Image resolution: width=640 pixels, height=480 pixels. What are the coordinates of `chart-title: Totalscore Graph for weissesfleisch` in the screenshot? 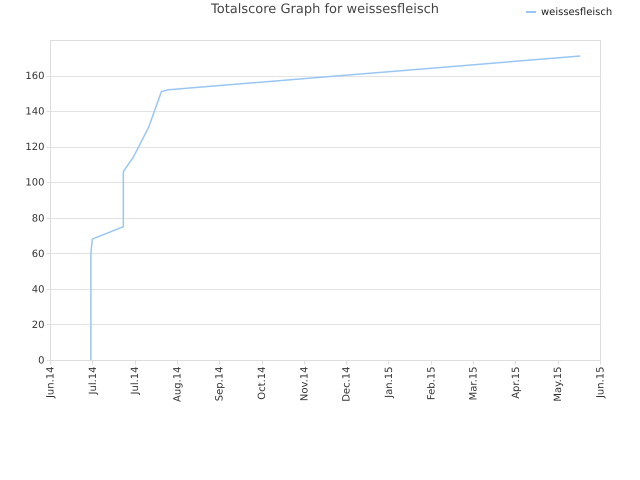 It's located at (324, 9).